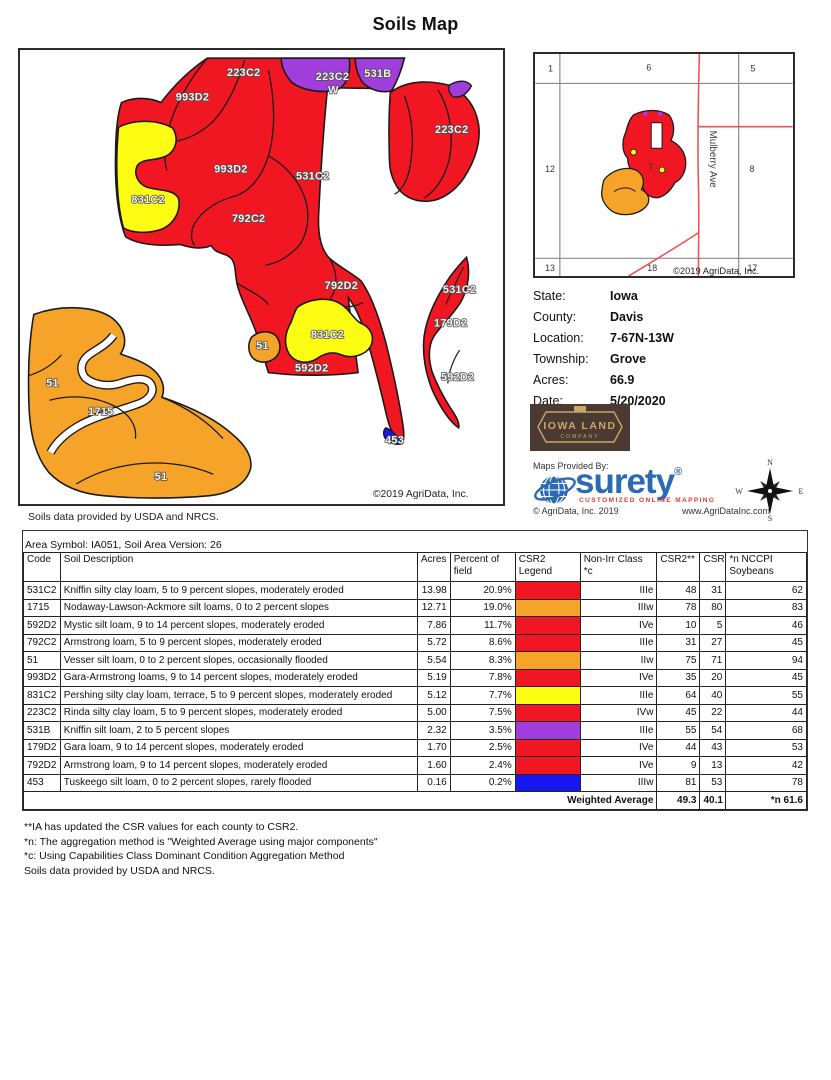 This screenshot has height=1080, width=831. Describe the element at coordinates (770, 462) in the screenshot. I see `compass-n: N` at that location.